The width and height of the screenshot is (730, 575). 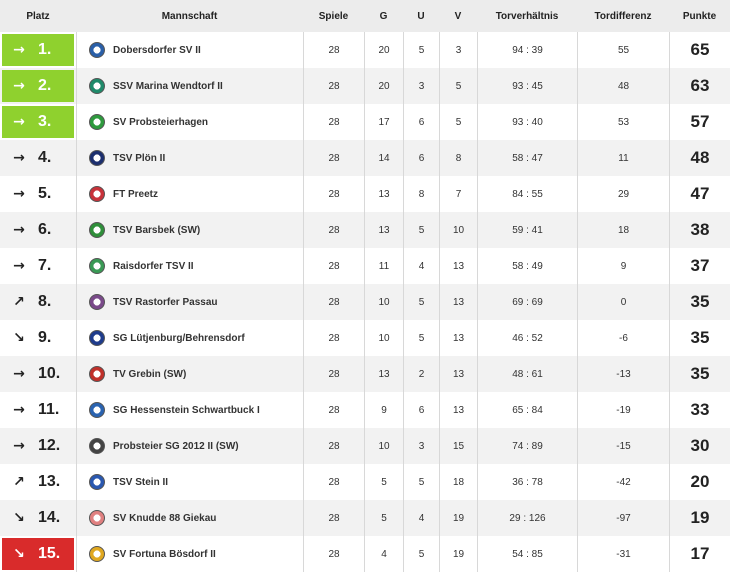 I want to click on table-row: → 5. FT Preetz 28 13 8 7 84 : 55 29 47, so click(x=365, y=194).